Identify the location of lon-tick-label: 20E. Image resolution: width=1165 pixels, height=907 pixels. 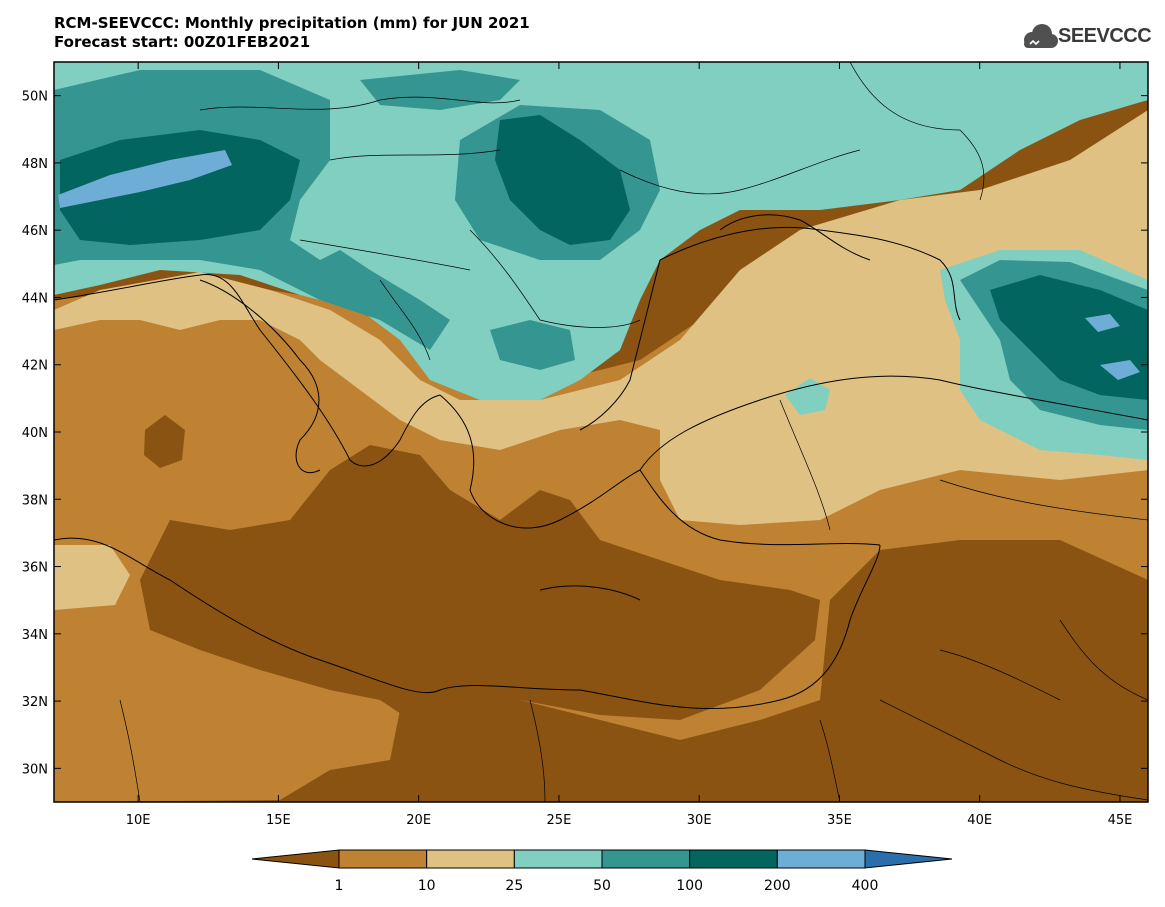
(418, 820).